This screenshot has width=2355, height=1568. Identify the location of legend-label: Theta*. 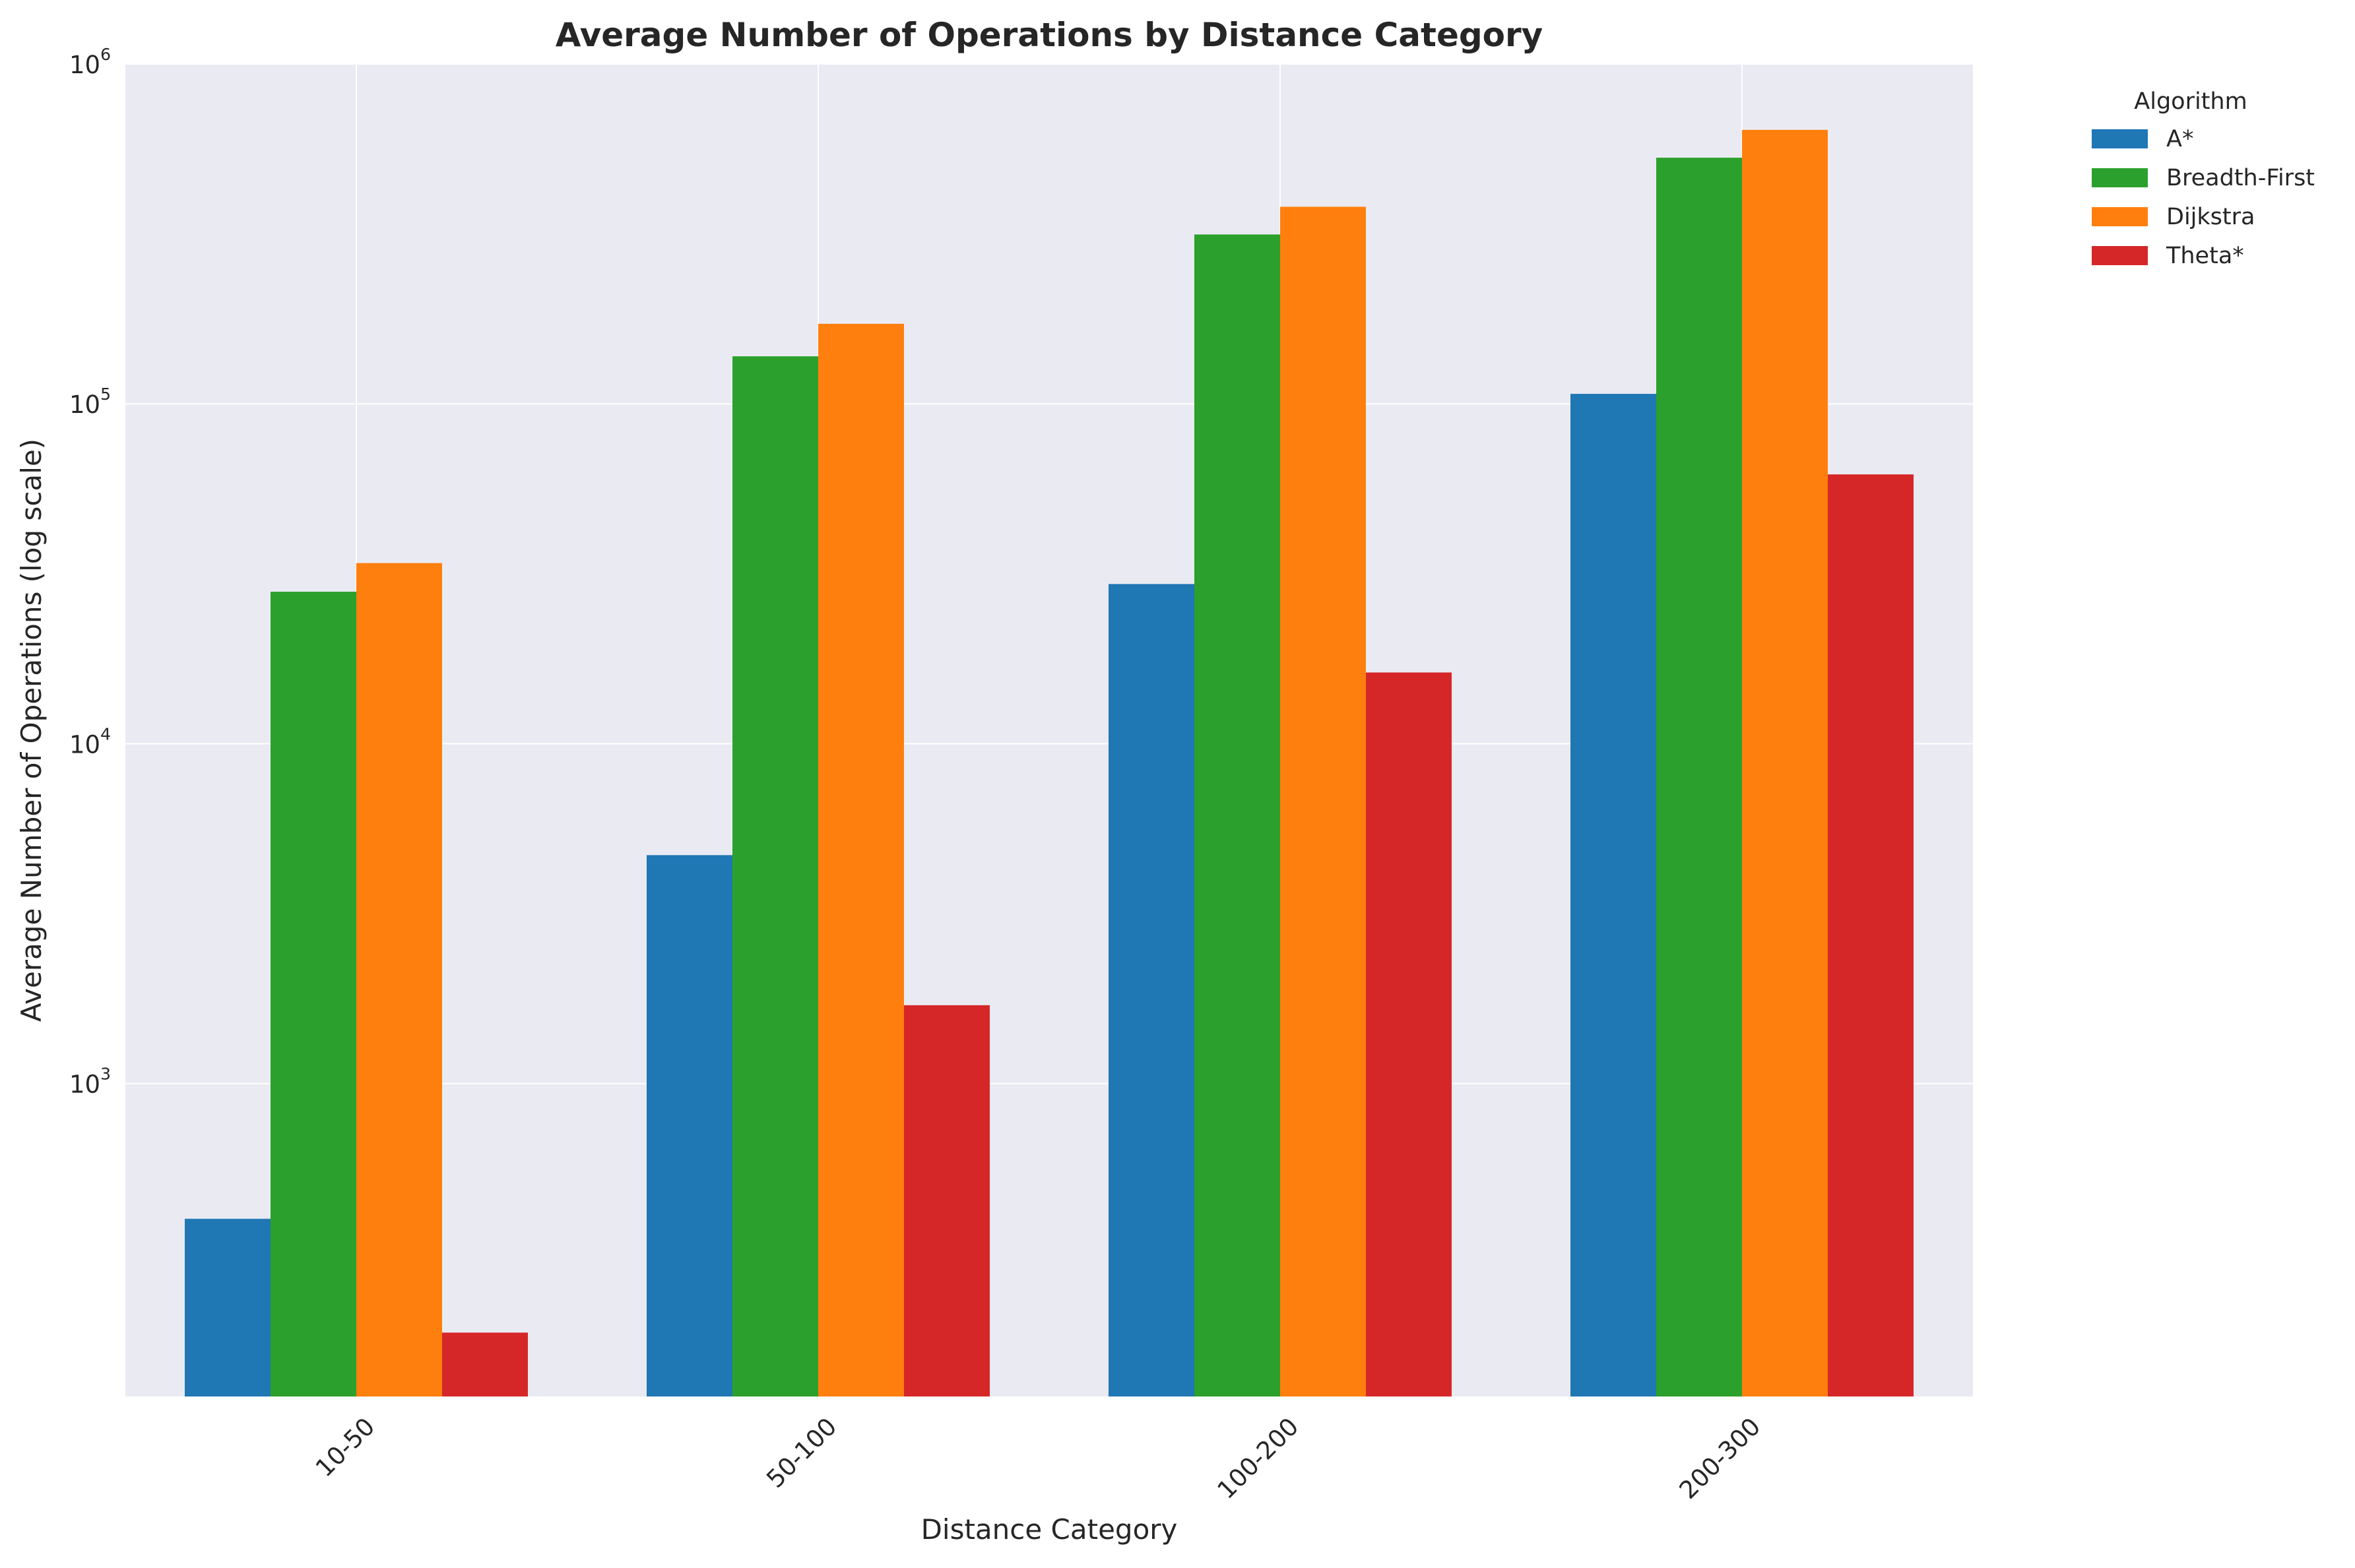
(2205, 256).